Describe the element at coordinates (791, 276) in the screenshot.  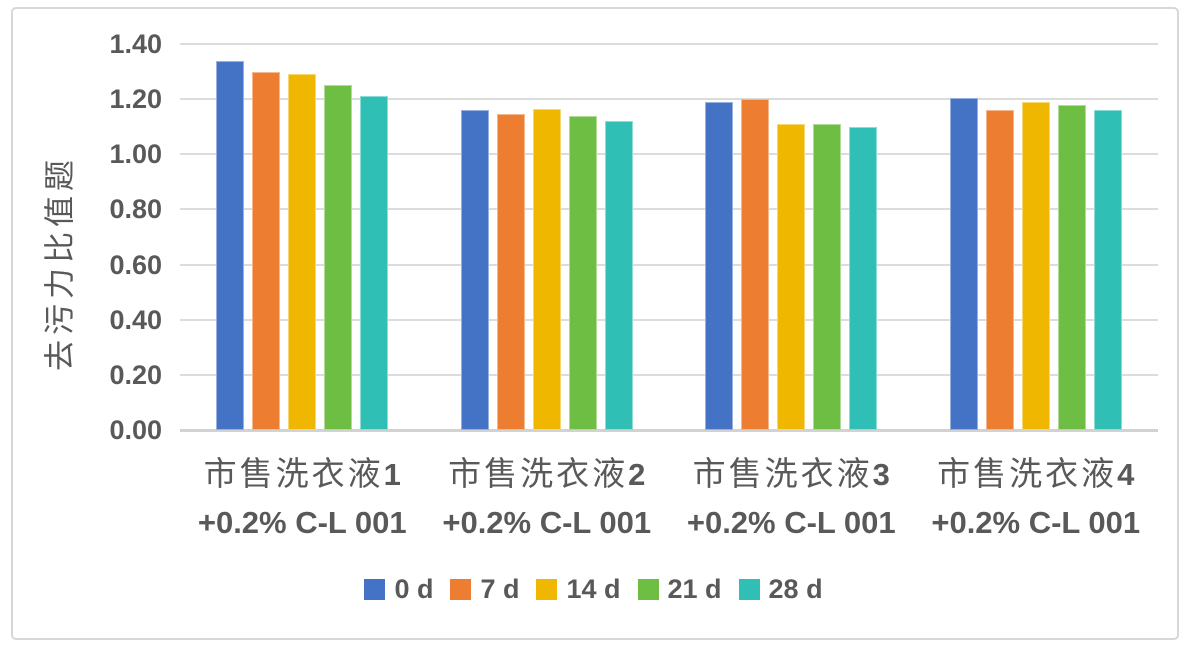
I see `bar-14d-group3` at that location.